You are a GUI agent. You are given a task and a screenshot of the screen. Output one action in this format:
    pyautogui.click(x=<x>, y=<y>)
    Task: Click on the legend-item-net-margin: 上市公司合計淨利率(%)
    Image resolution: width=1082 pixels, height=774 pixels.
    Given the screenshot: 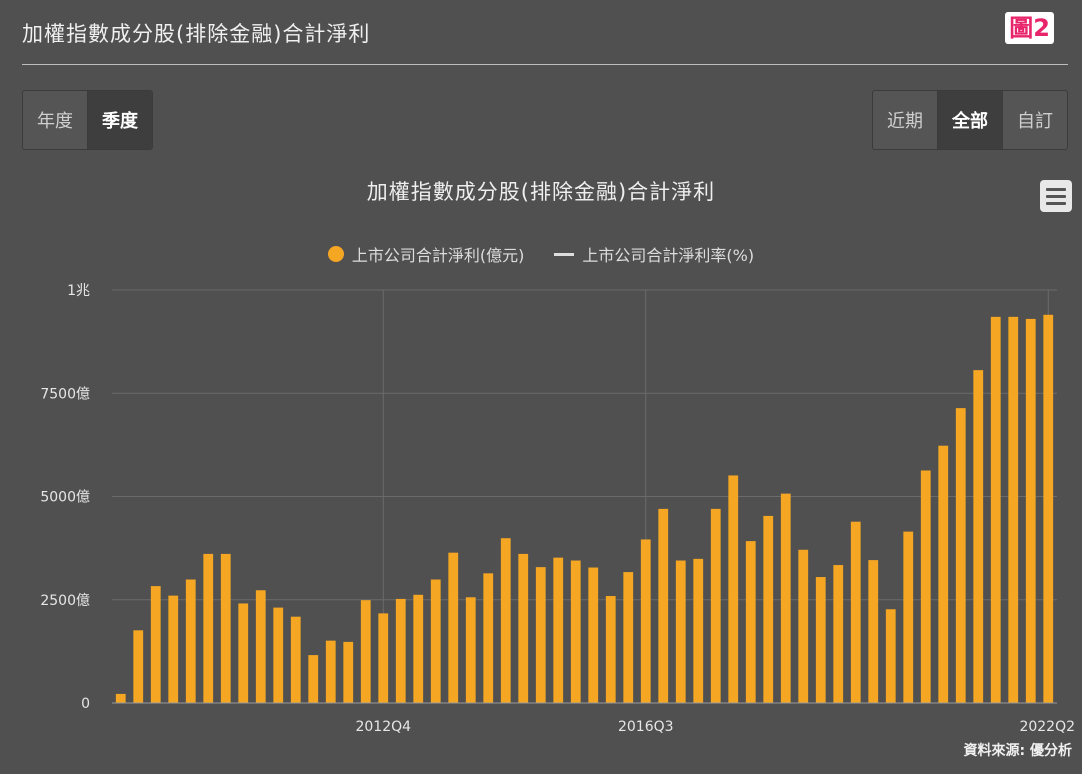 What is the action you would take?
    pyautogui.click(x=654, y=254)
    